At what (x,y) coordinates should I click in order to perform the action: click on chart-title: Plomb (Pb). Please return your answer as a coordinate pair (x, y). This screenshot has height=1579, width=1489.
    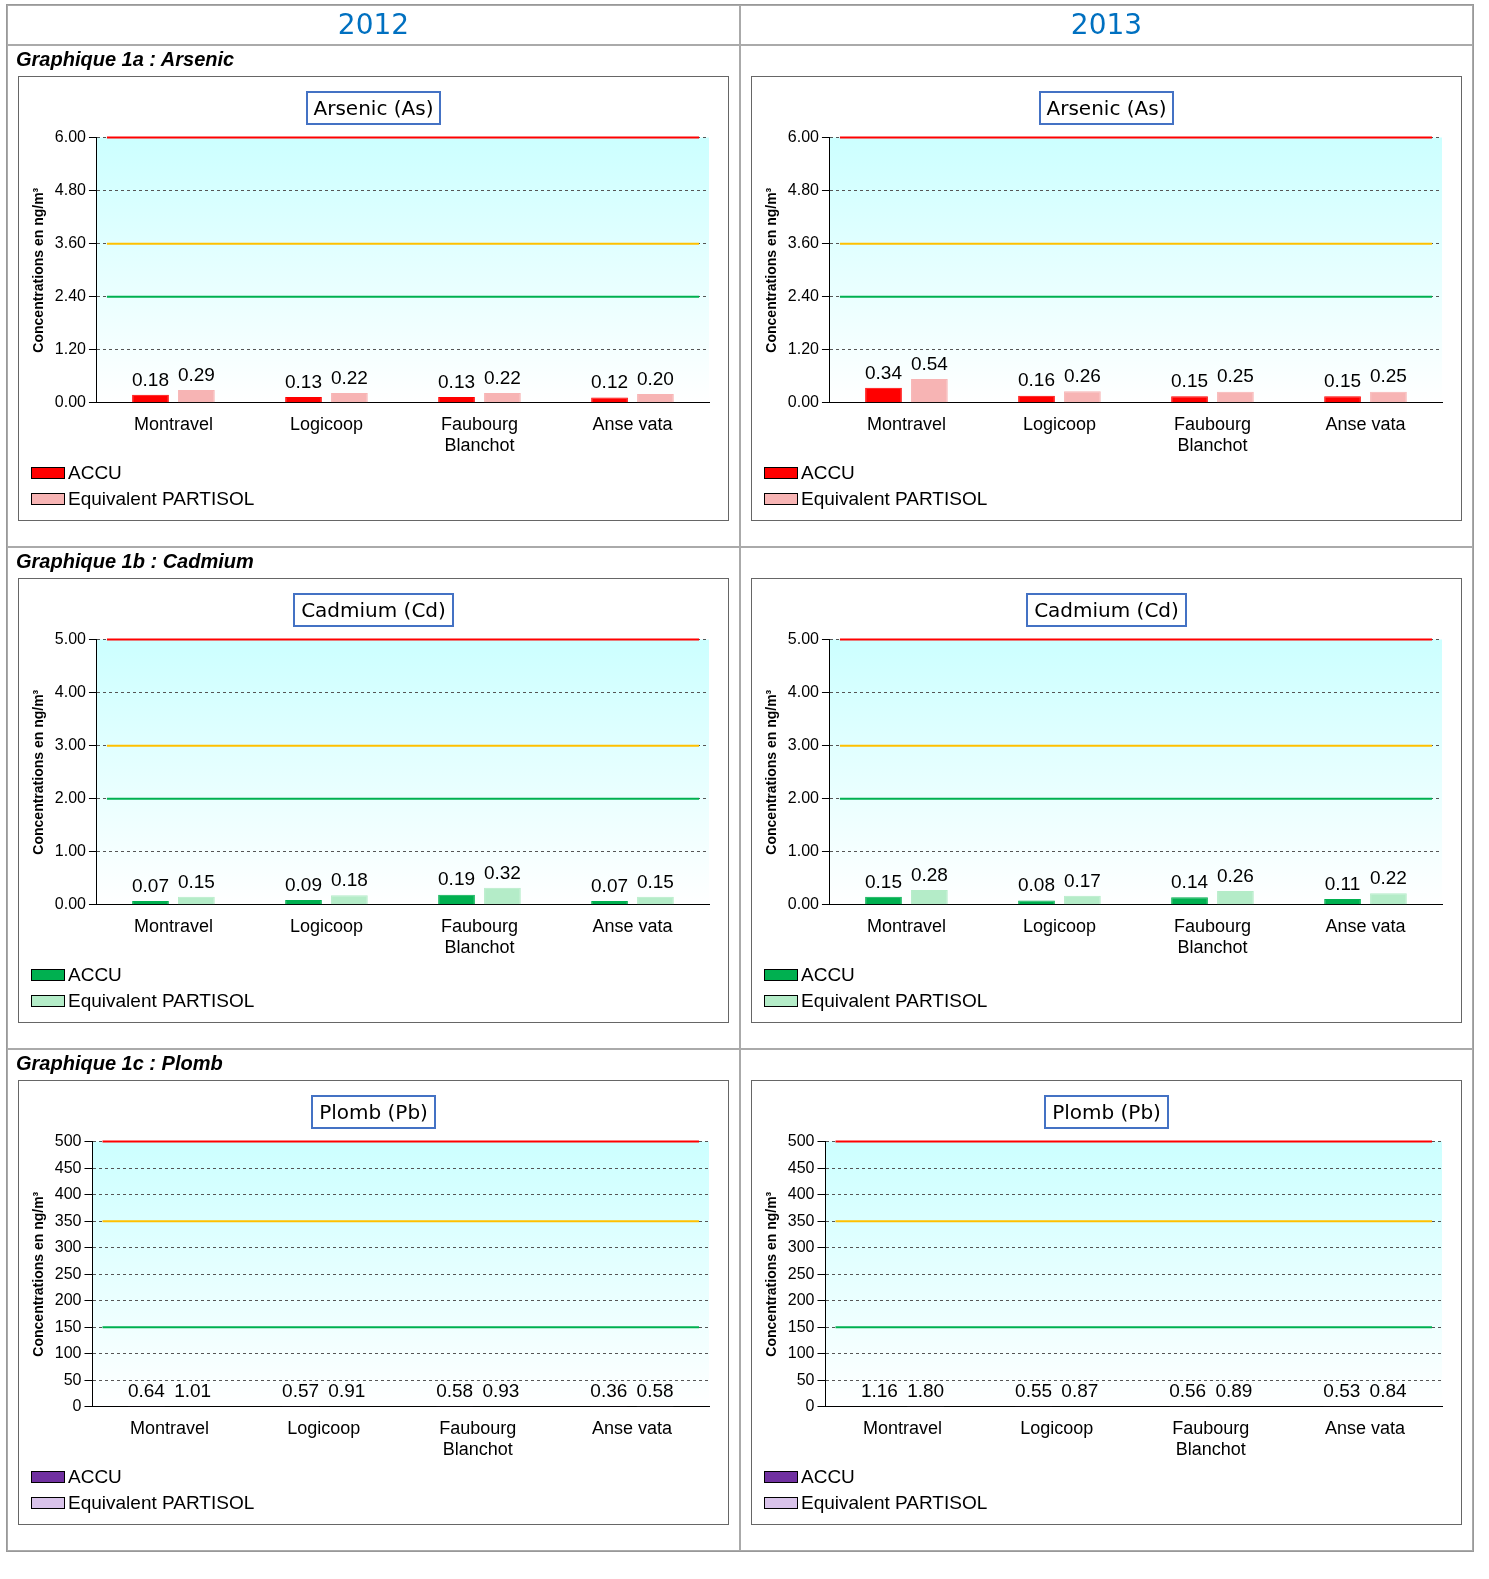
    Looking at the image, I should click on (373, 1112).